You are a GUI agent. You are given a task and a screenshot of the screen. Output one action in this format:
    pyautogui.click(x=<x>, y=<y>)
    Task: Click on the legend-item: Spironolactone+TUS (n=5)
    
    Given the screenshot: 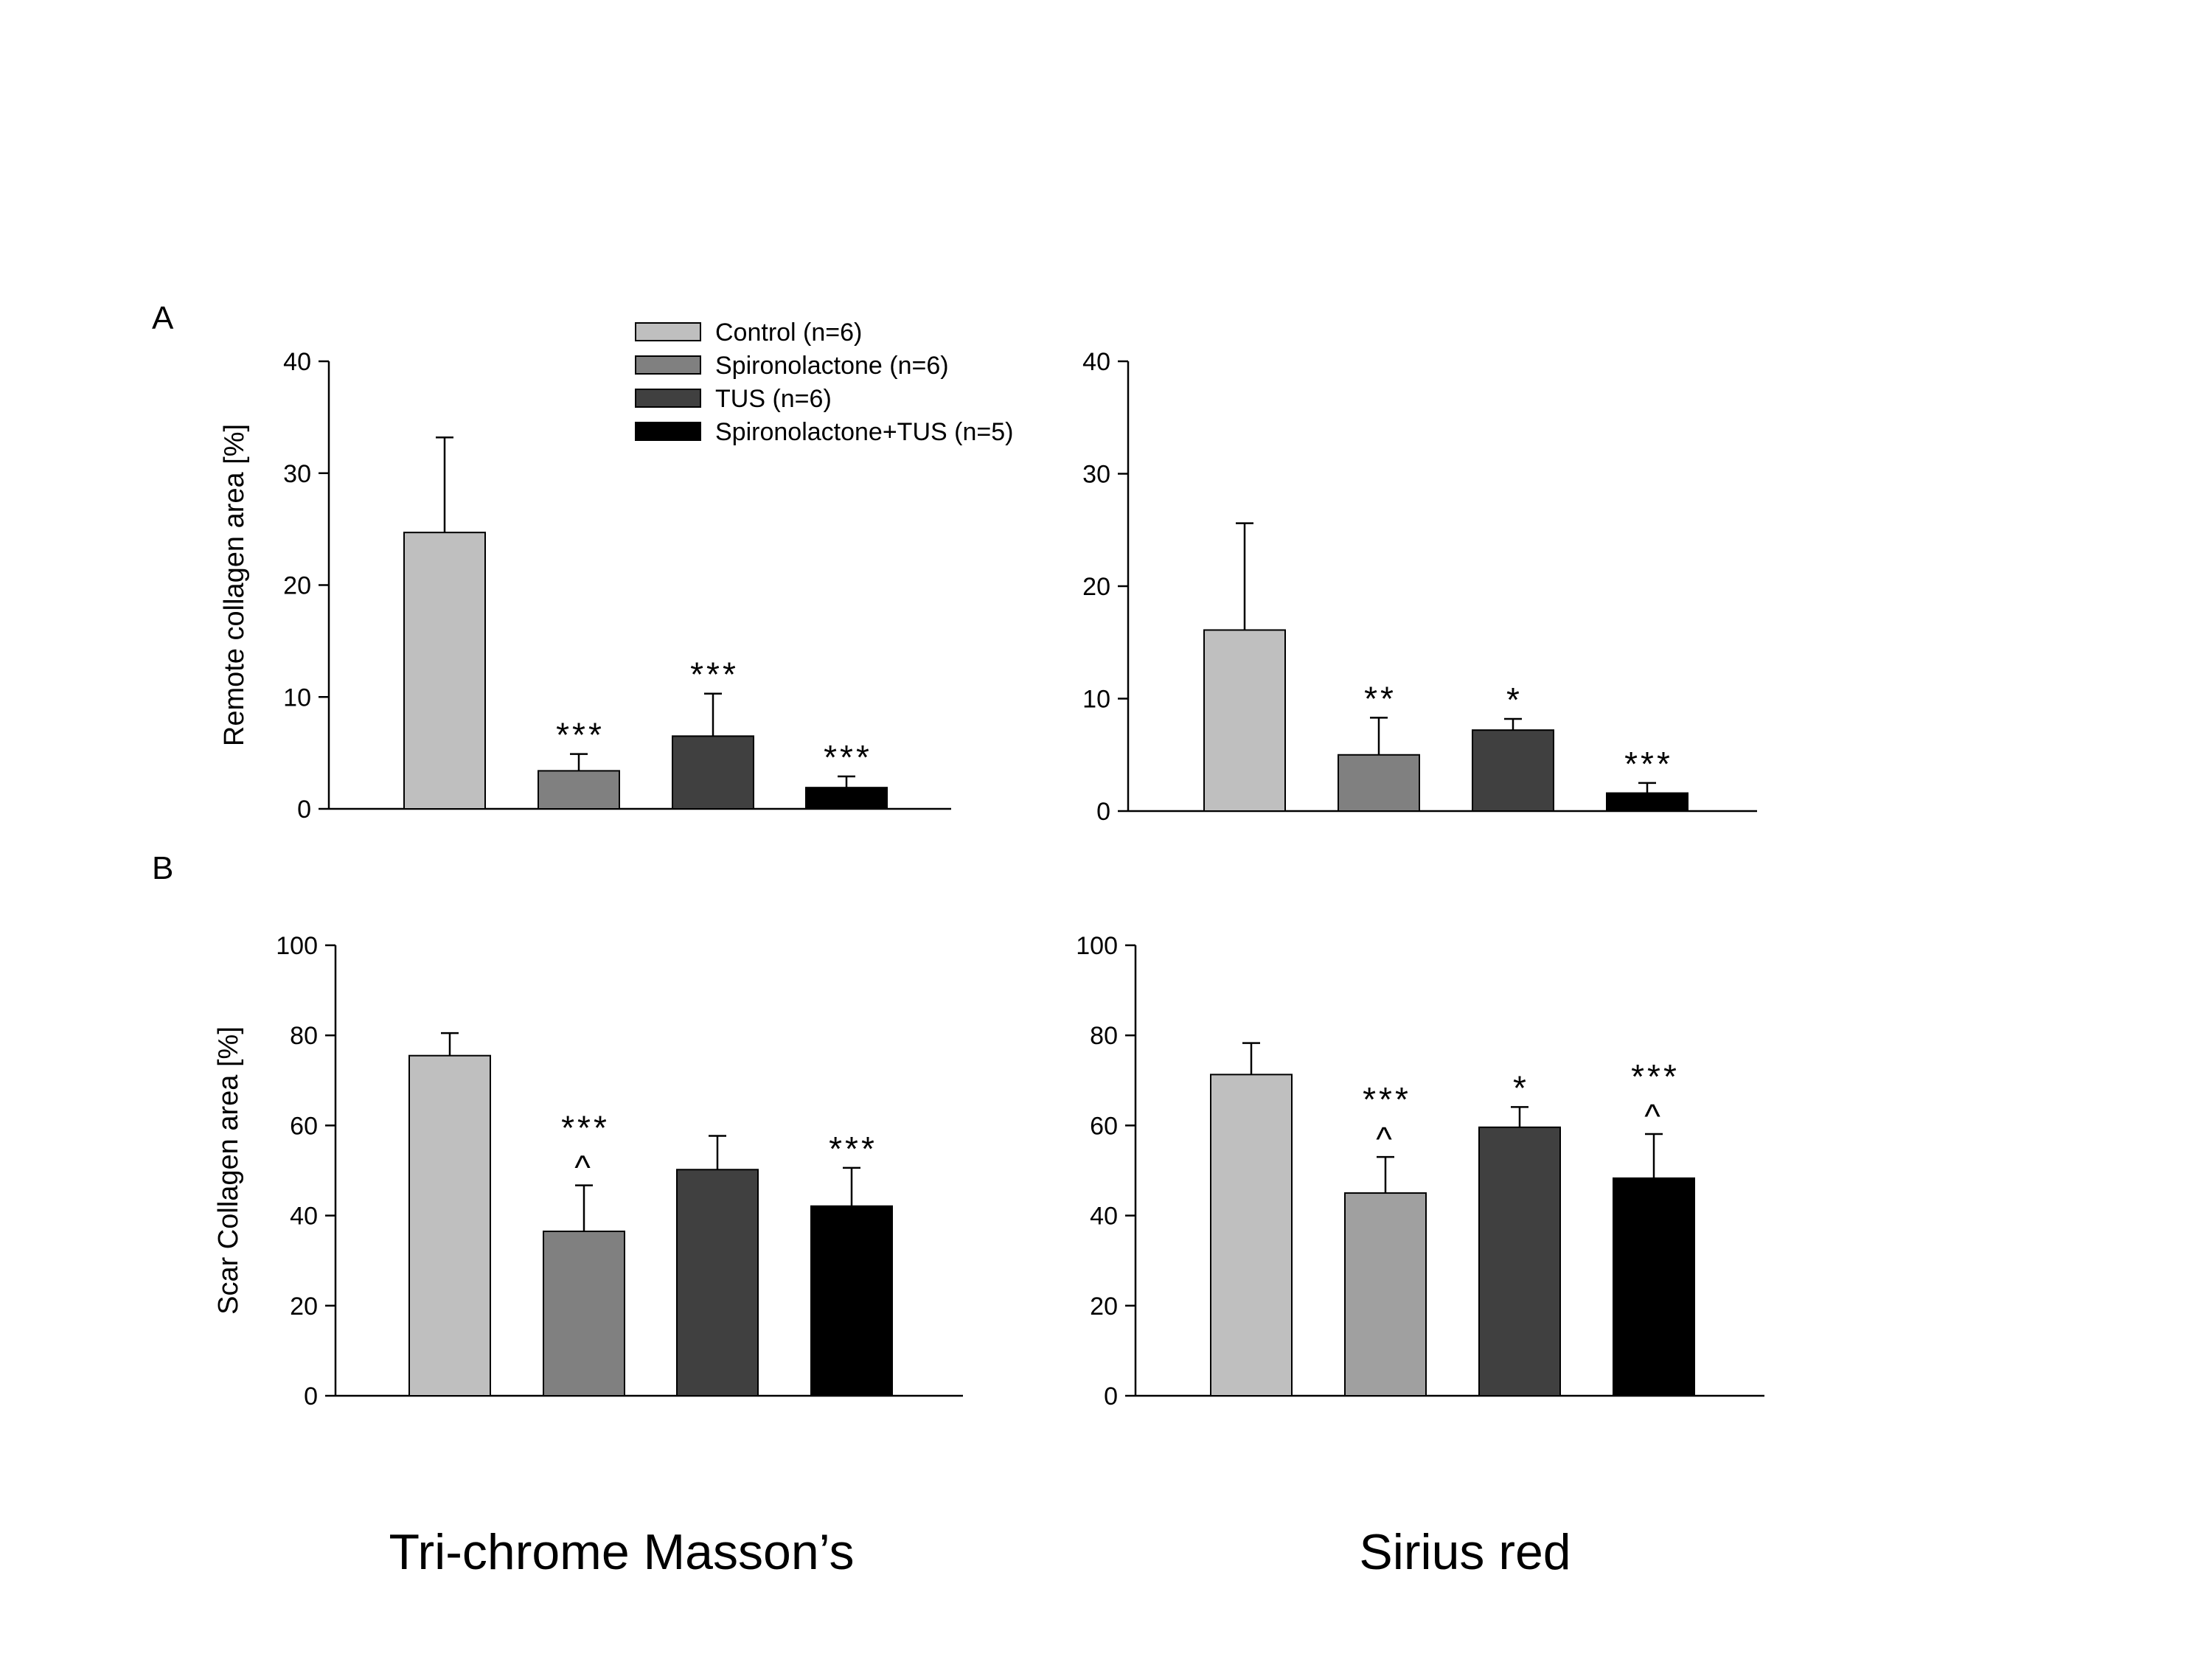 What is the action you would take?
    pyautogui.click(x=824, y=432)
    